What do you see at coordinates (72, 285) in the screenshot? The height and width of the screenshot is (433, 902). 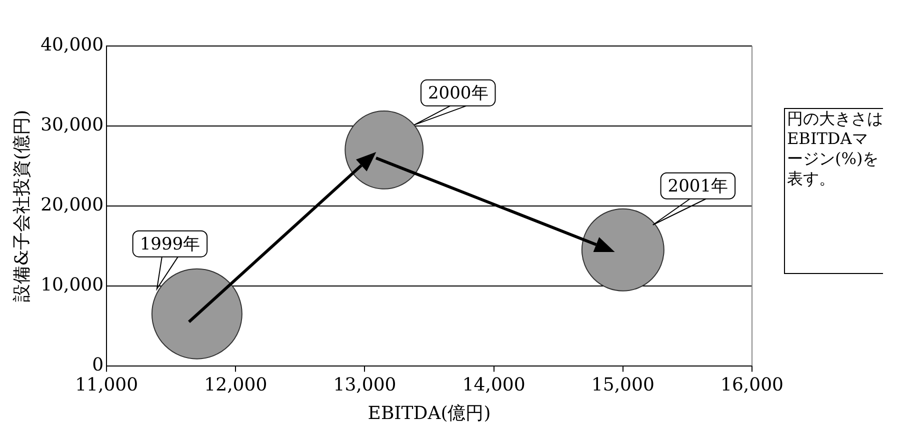 I see `y-tick-label: 10,000` at bounding box center [72, 285].